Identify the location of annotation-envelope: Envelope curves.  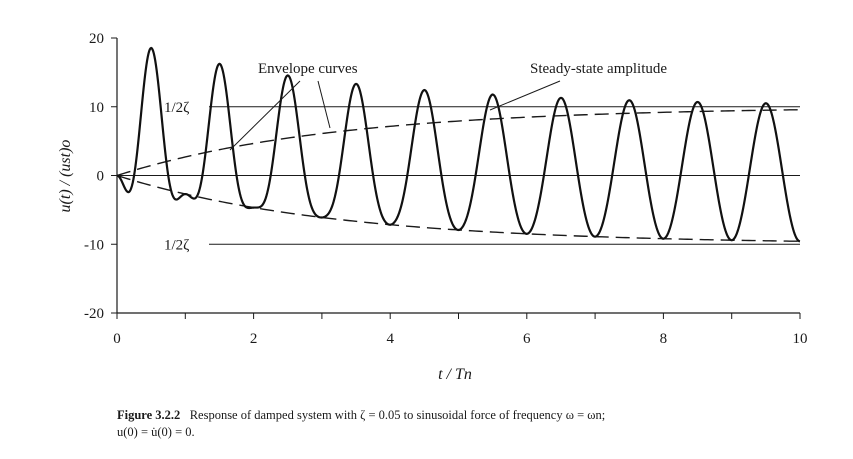
(308, 69).